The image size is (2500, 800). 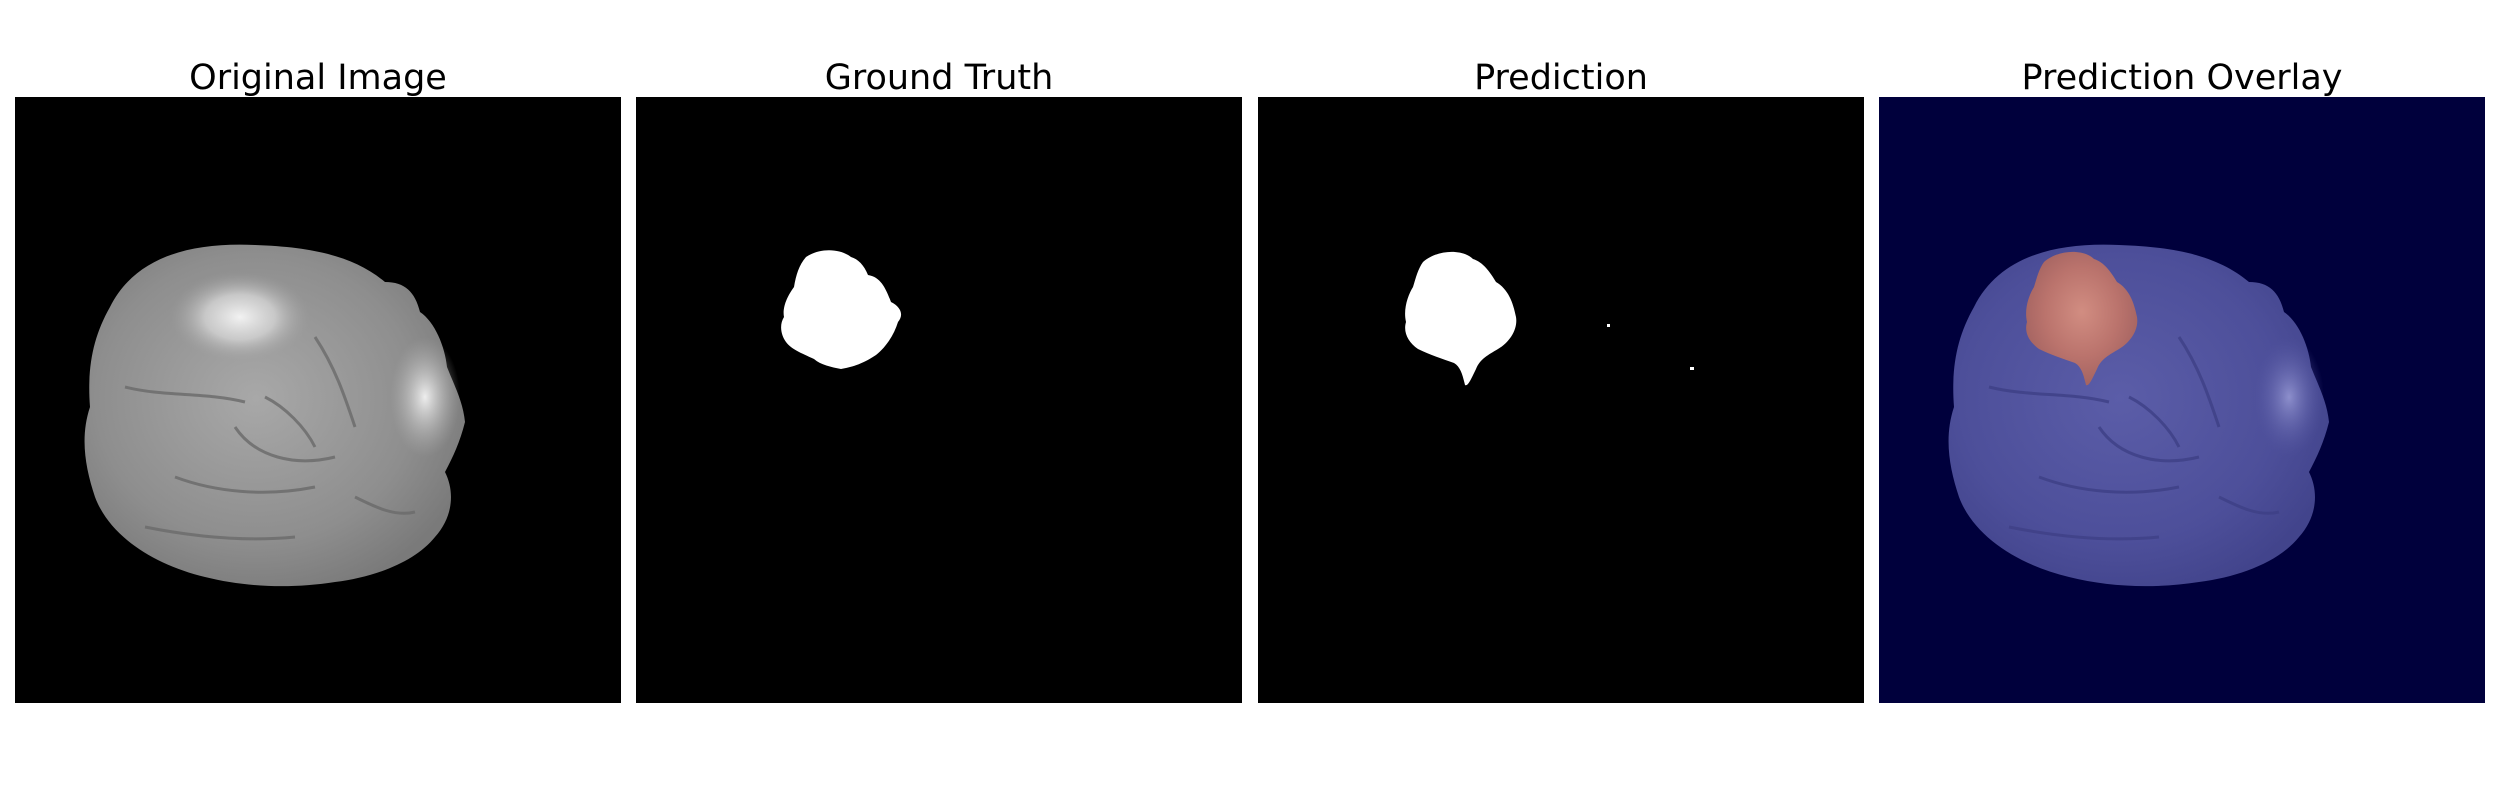 What do you see at coordinates (1461, 318) in the screenshot?
I see `predicted-tumor` at bounding box center [1461, 318].